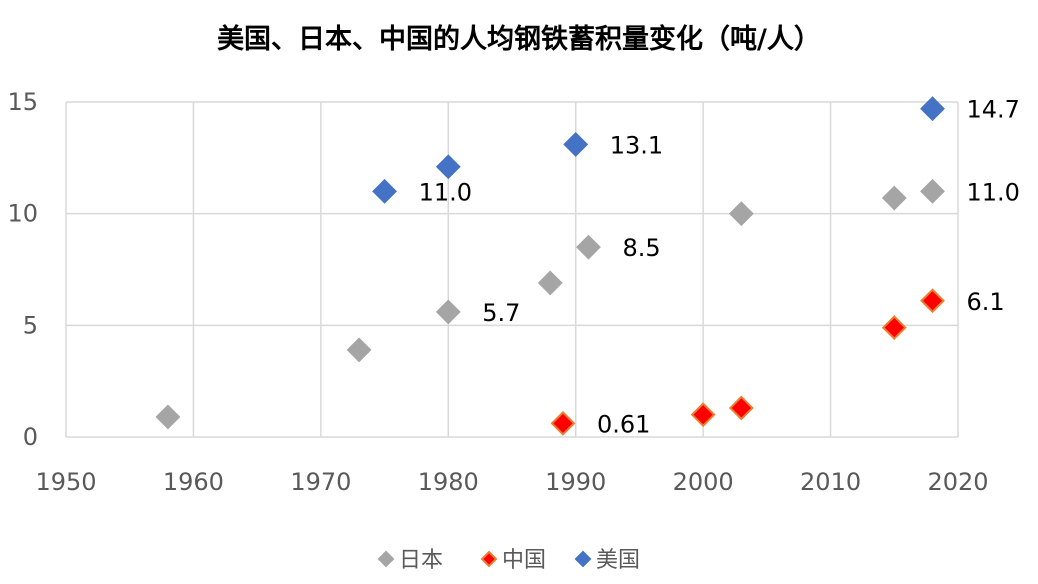  What do you see at coordinates (636, 145) in the screenshot?
I see `data-label: 13.1` at bounding box center [636, 145].